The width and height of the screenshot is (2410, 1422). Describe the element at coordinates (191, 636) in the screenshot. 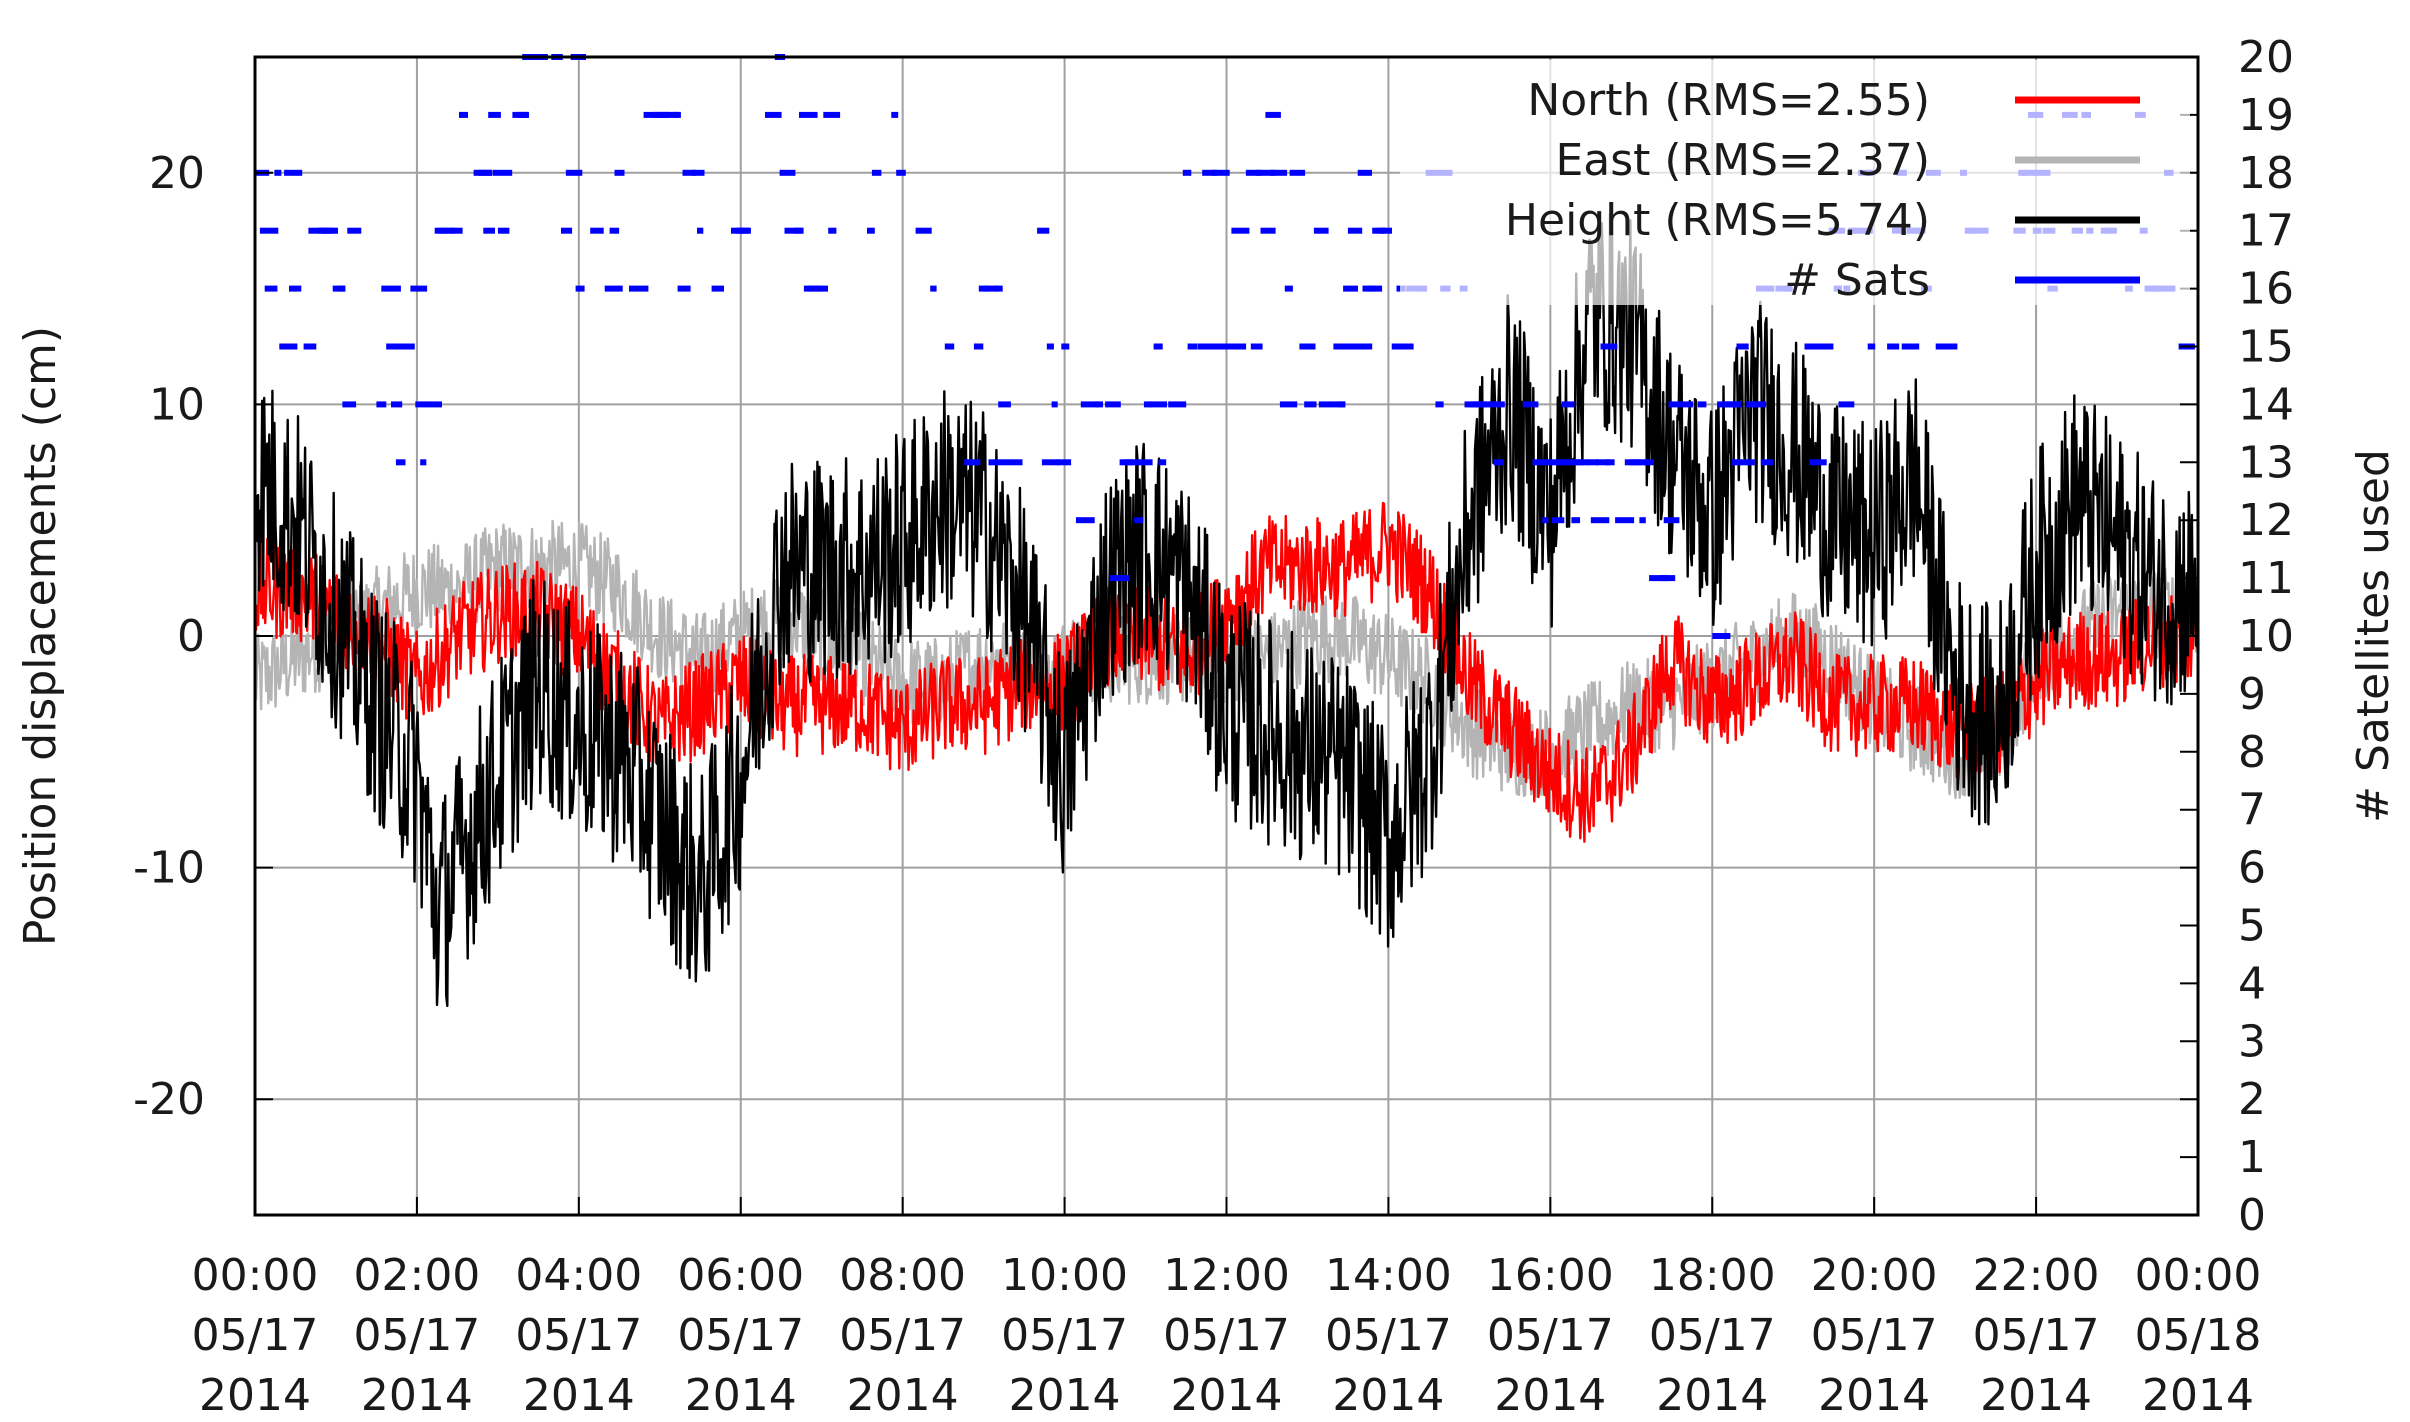

I see `left-tick-label: 0` at that location.